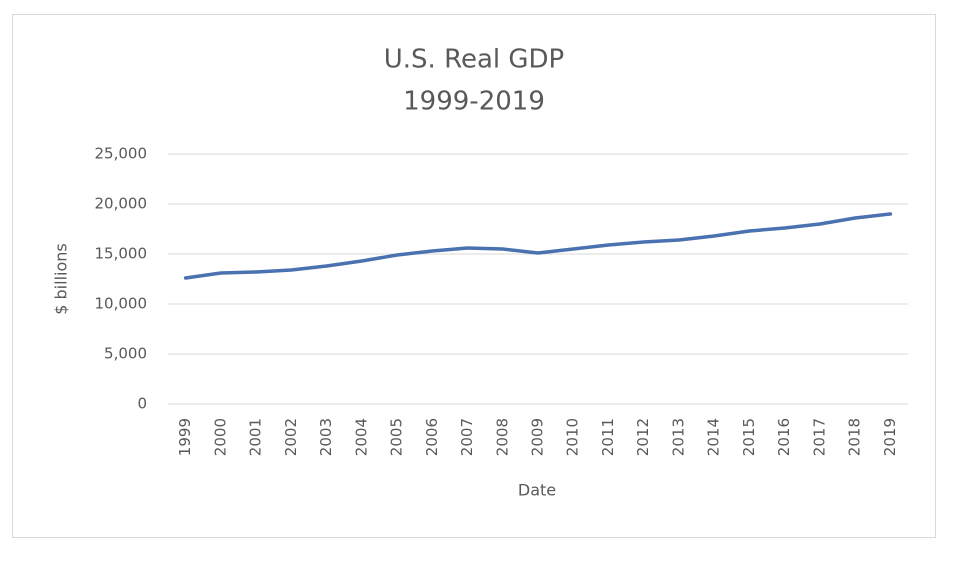 Image resolution: width=958 pixels, height=564 pixels. I want to click on x-tick-label: 2013, so click(678, 437).